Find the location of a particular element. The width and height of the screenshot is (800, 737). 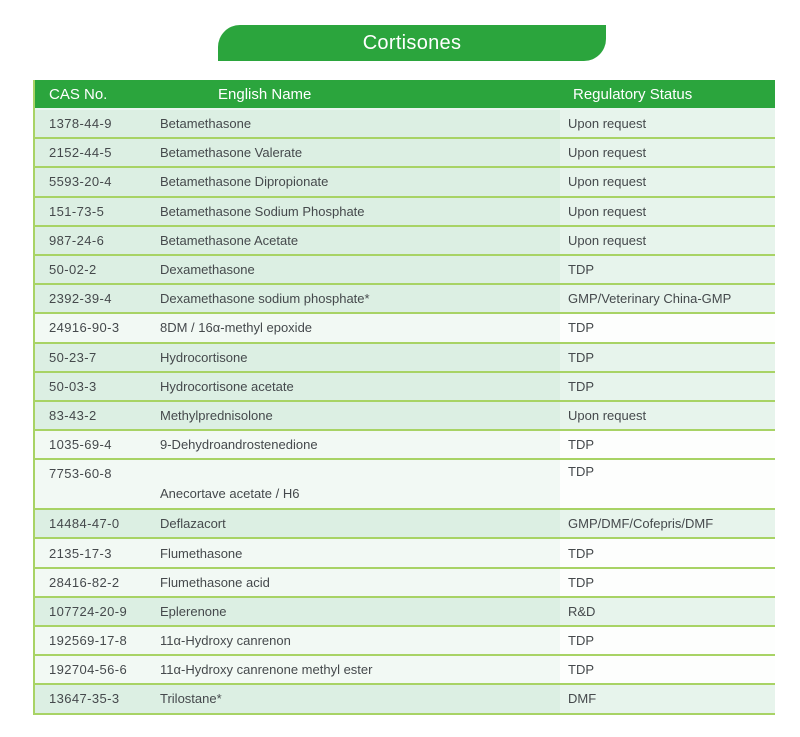

cas-number: 192569-17-8 is located at coordinates (95, 641).